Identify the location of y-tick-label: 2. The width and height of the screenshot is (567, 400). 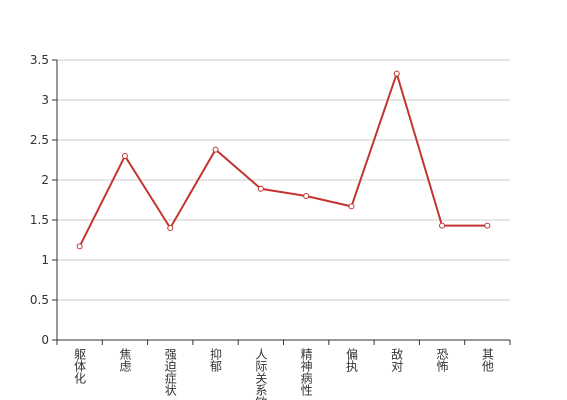
(45, 180).